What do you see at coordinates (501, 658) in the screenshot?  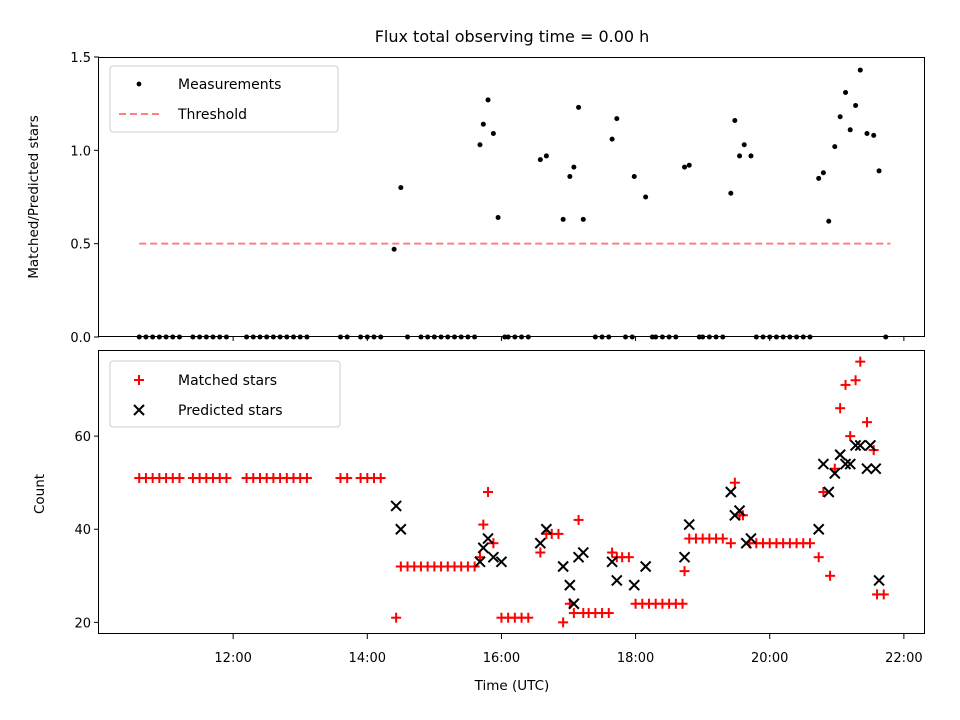 I see `x-tick-label: 16:00` at bounding box center [501, 658].